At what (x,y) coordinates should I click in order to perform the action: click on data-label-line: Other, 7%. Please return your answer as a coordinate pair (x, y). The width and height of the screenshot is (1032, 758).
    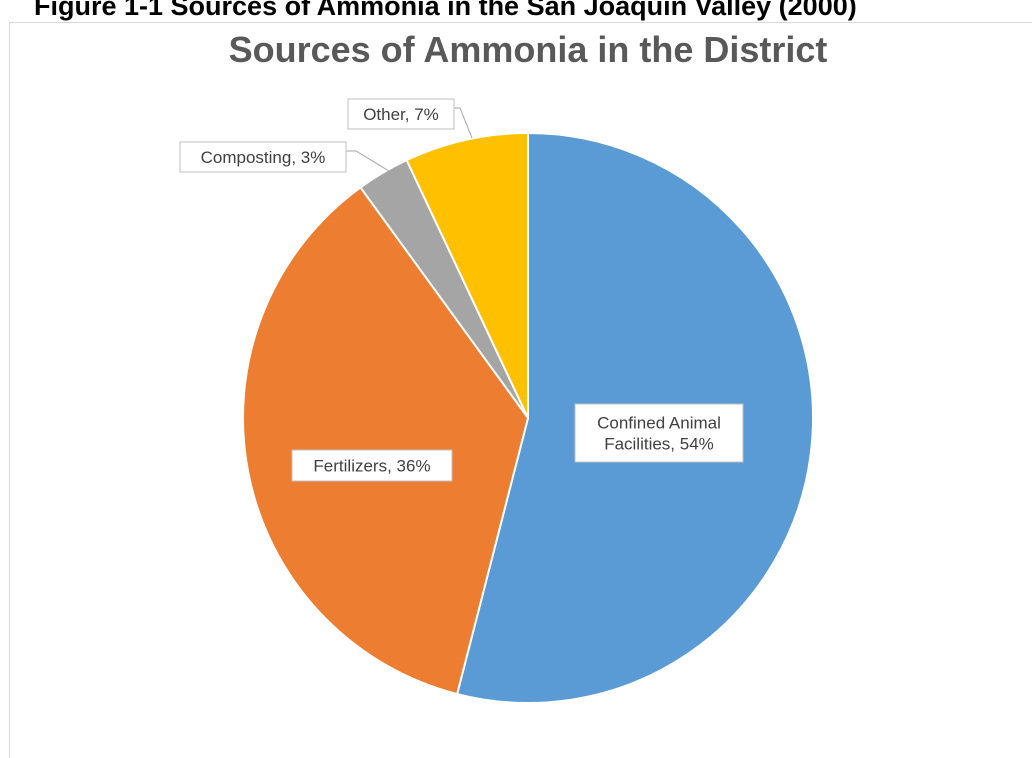
    Looking at the image, I should click on (401, 114).